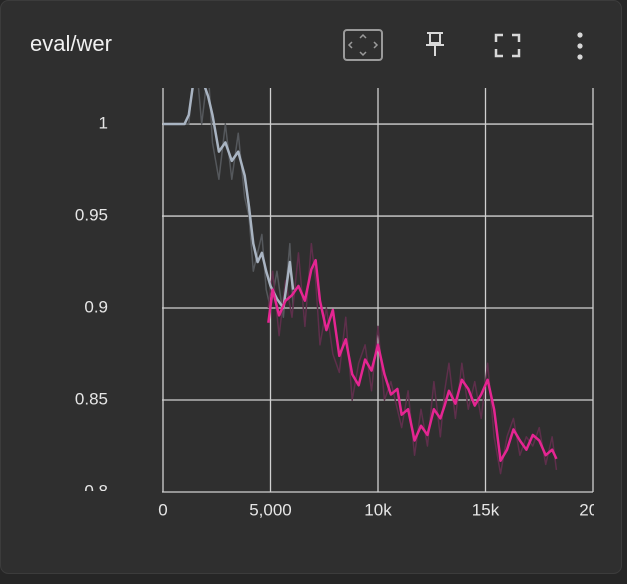 This screenshot has width=627, height=584. I want to click on x-tick-label: 20k, so click(593, 509).